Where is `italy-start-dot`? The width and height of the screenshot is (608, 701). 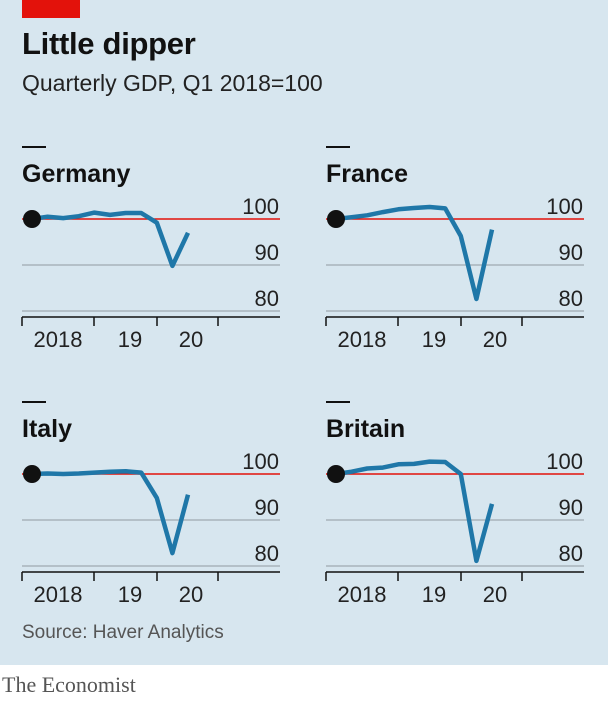 italy-start-dot is located at coordinates (32, 474).